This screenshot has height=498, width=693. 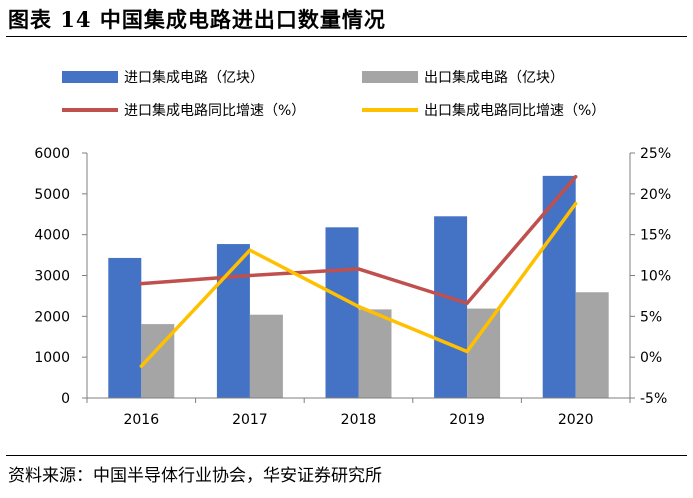 I want to click on import-bar-2018, so click(x=342, y=312).